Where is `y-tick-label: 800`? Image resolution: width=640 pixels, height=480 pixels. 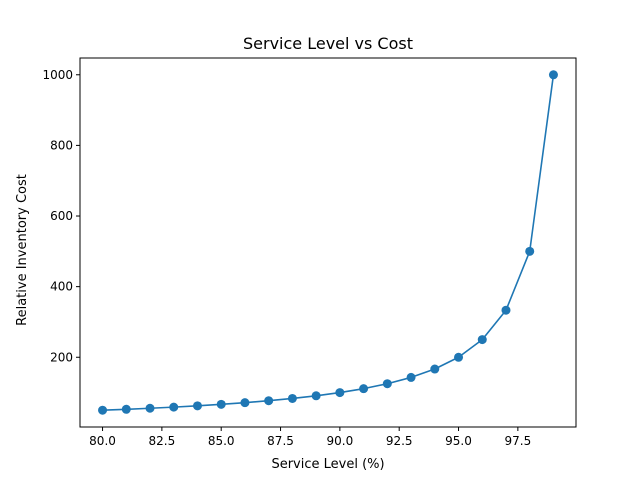 y-tick-label: 800 is located at coordinates (61, 145).